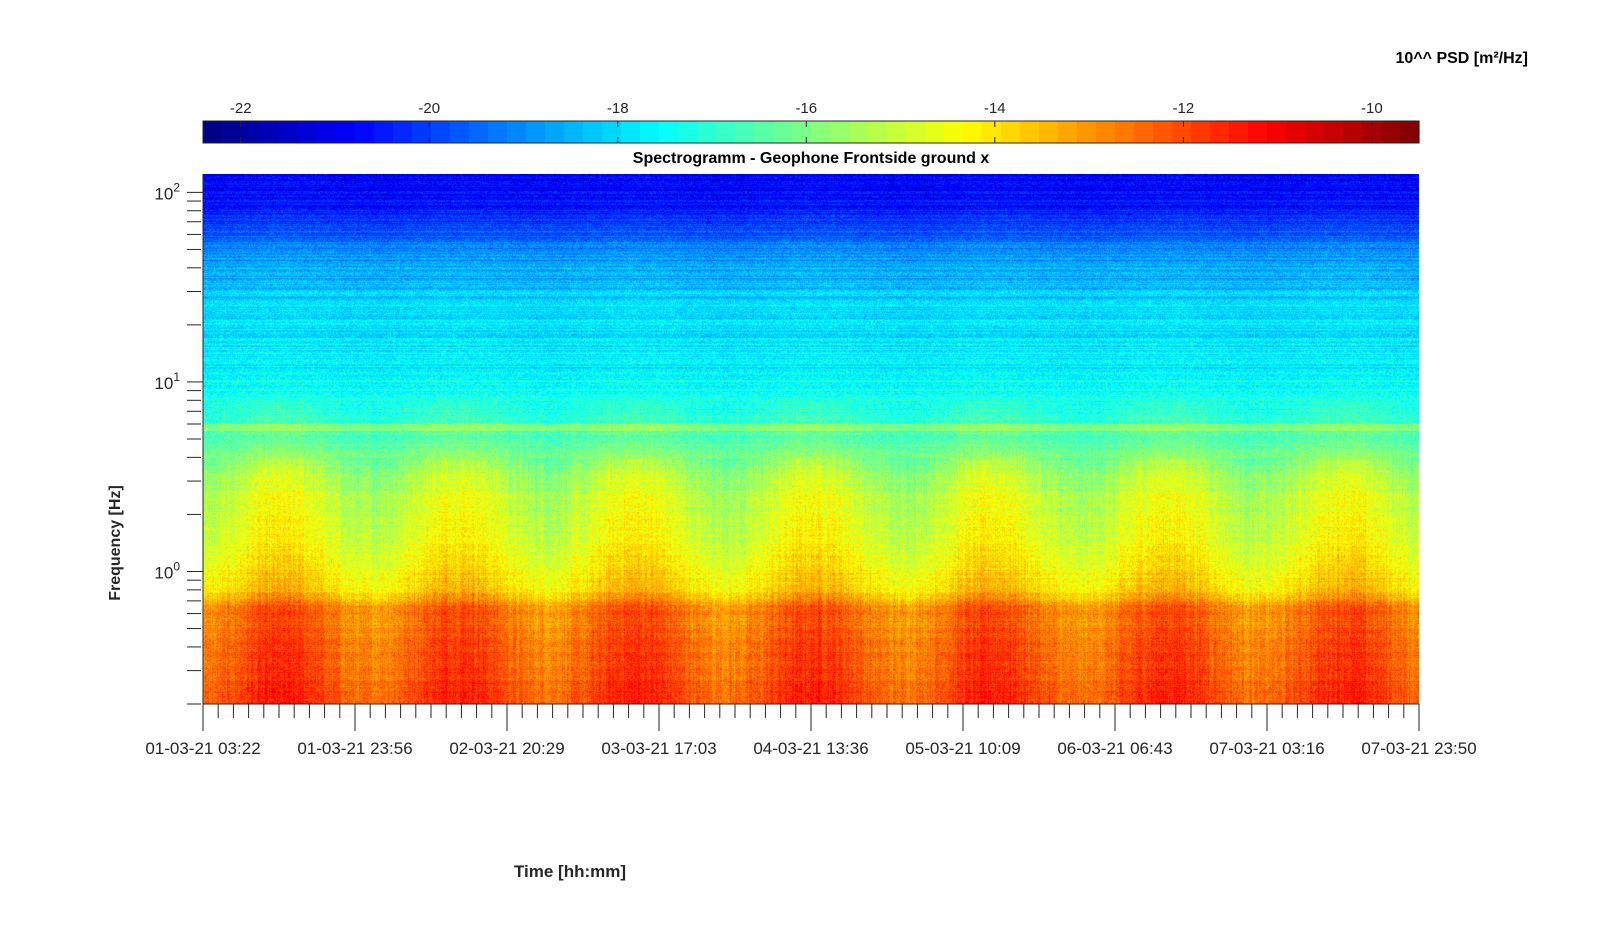 The width and height of the screenshot is (1600, 945). What do you see at coordinates (1372, 108) in the screenshot?
I see `colorbar-tick-label: -10` at bounding box center [1372, 108].